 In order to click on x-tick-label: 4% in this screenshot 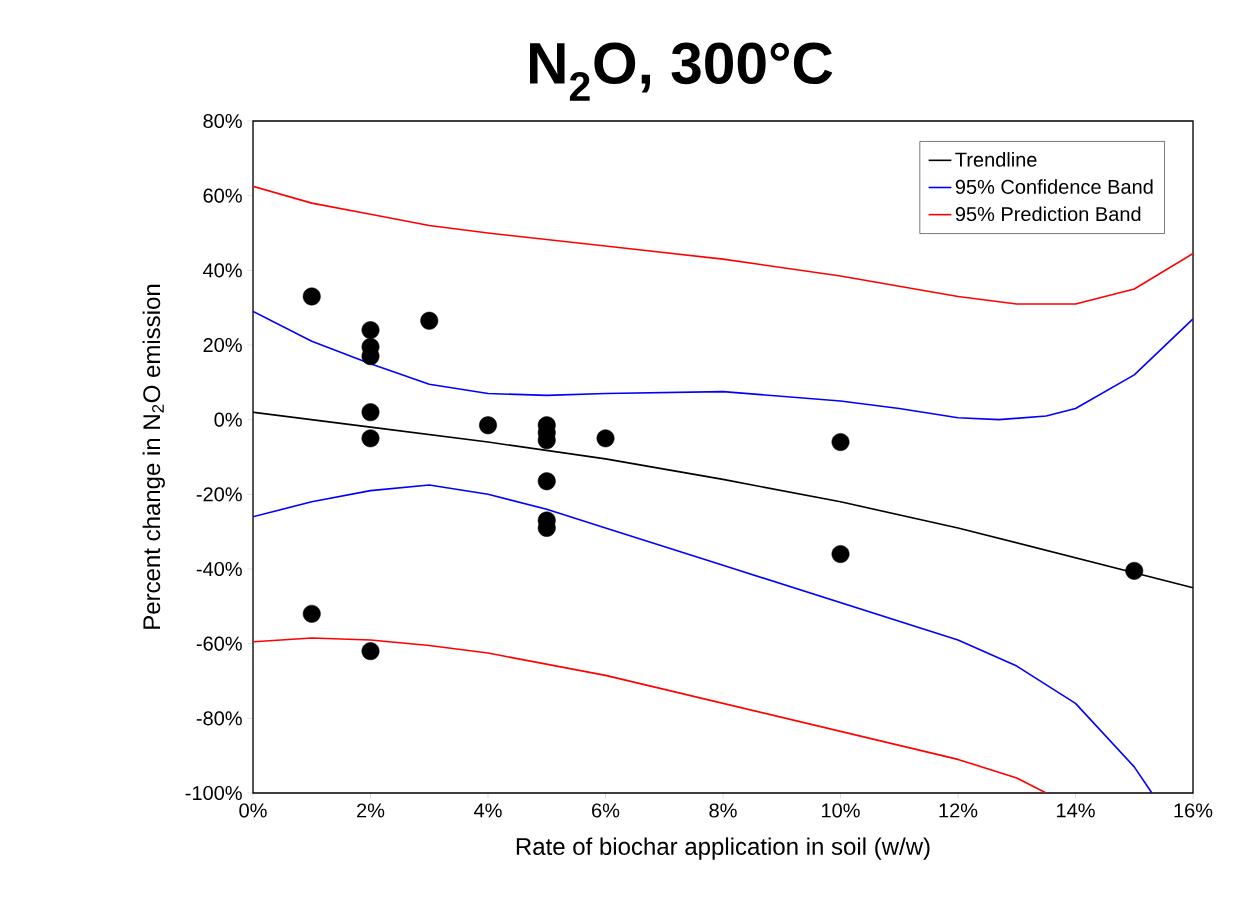, I will do `click(488, 810)`.